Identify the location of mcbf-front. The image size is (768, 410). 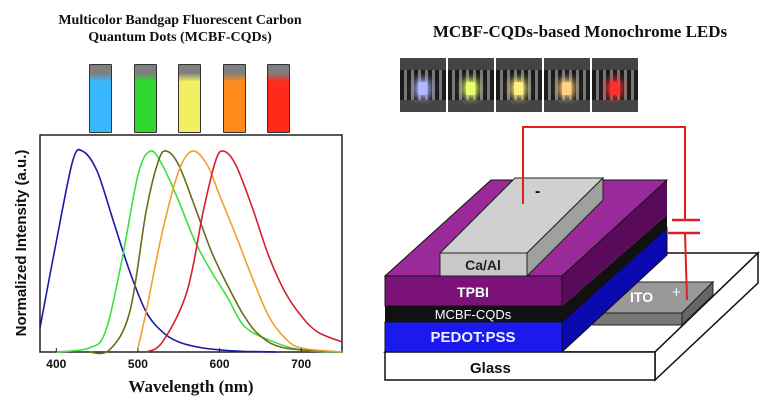
(473, 314).